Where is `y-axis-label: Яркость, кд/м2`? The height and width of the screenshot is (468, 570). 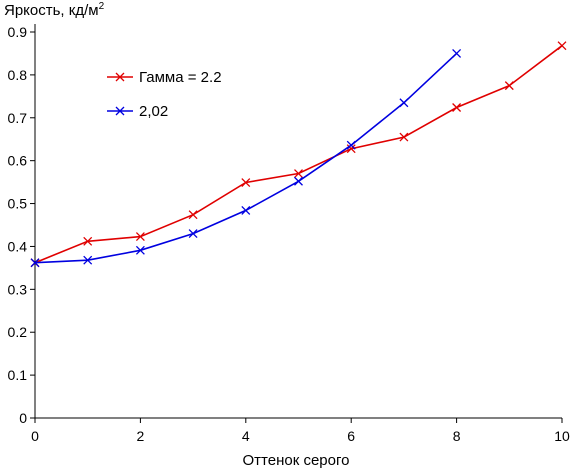 y-axis-label: Яркость, кд/м2 is located at coordinates (54, 10).